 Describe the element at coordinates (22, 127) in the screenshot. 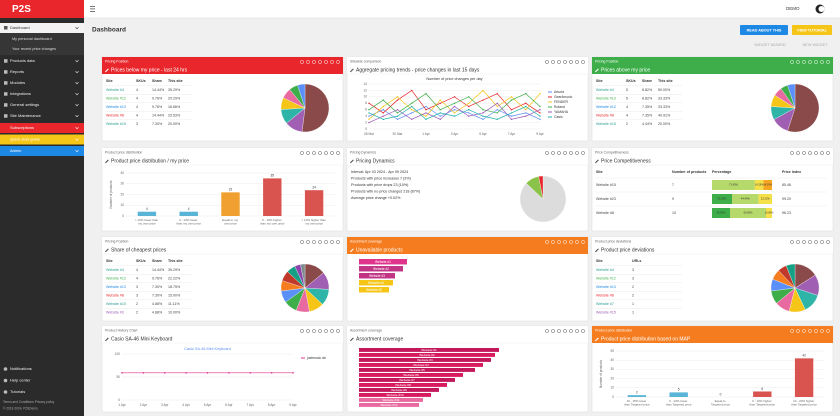

I see `menu-item: Subscriptions` at that location.